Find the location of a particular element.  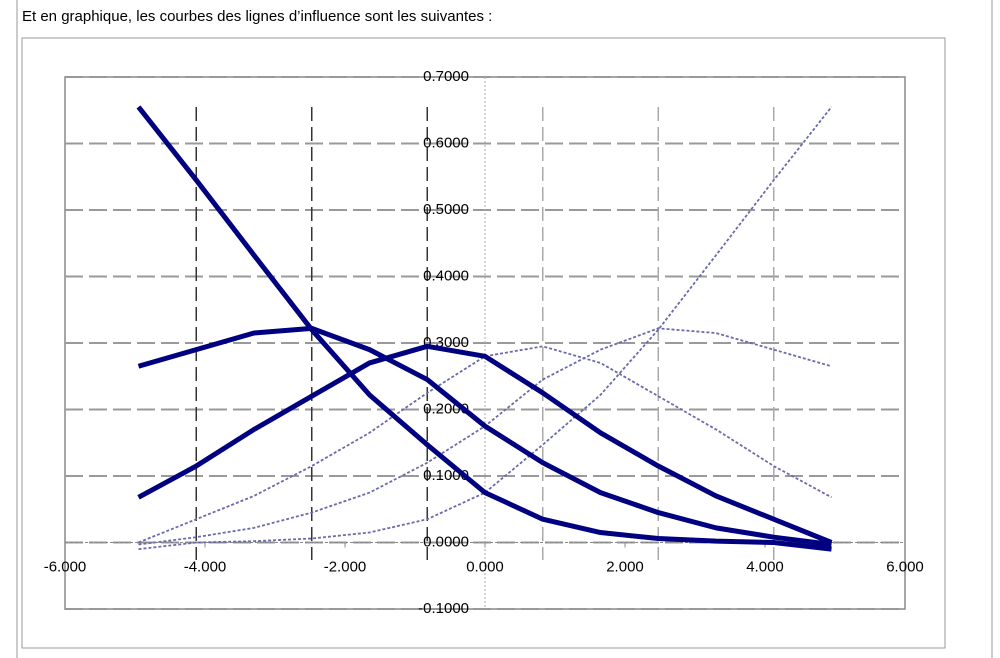

y-tick-label: 0.5000 is located at coordinates (446, 209).